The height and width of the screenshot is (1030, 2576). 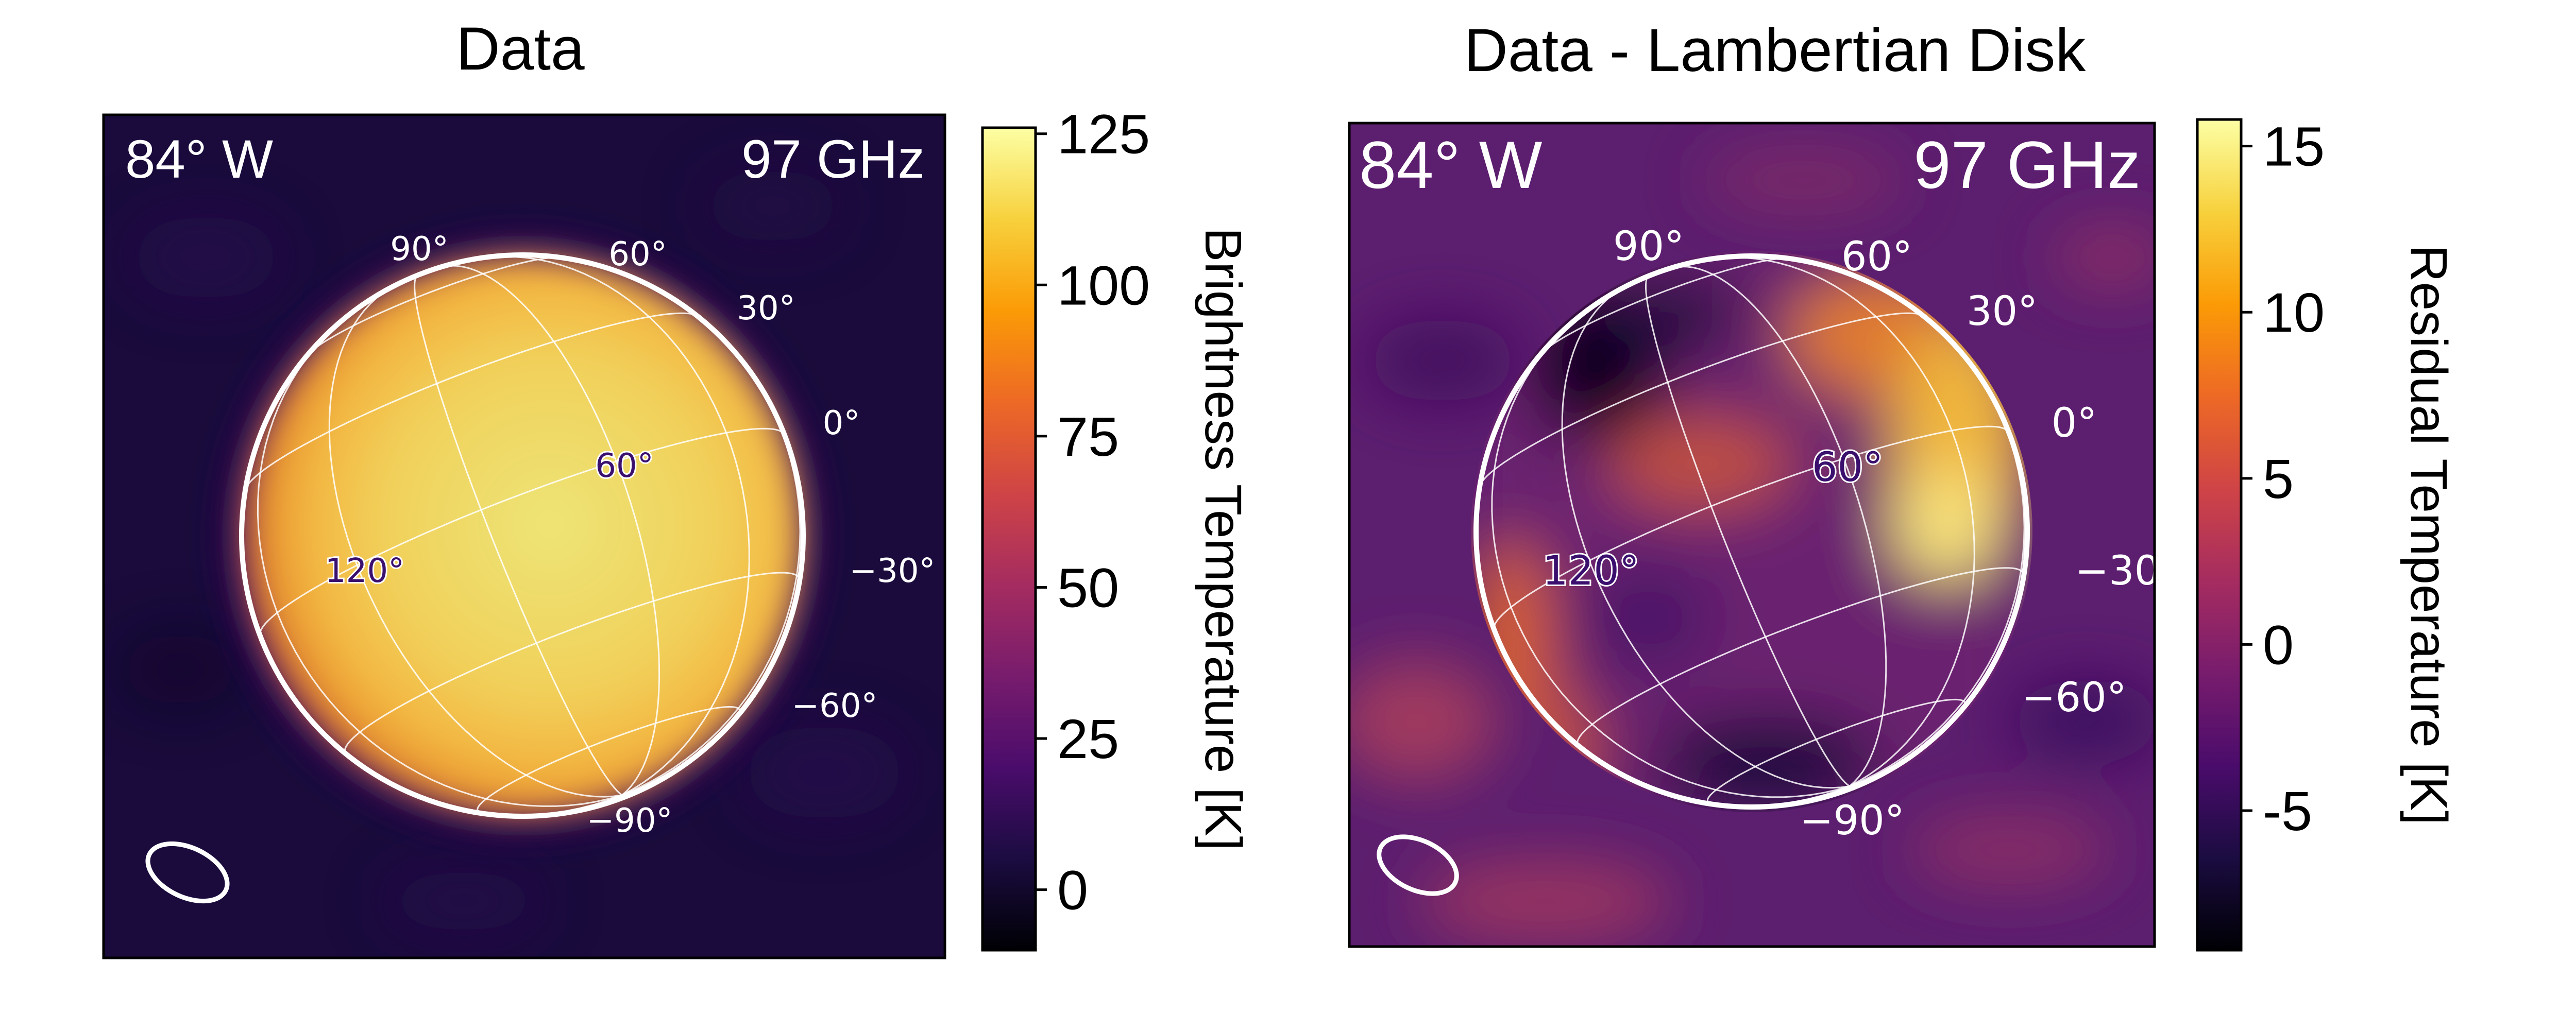 What do you see at coordinates (2327, 533) in the screenshot?
I see `colorbar: -5 0 5 10 15 Residual Temperature [K]` at bounding box center [2327, 533].